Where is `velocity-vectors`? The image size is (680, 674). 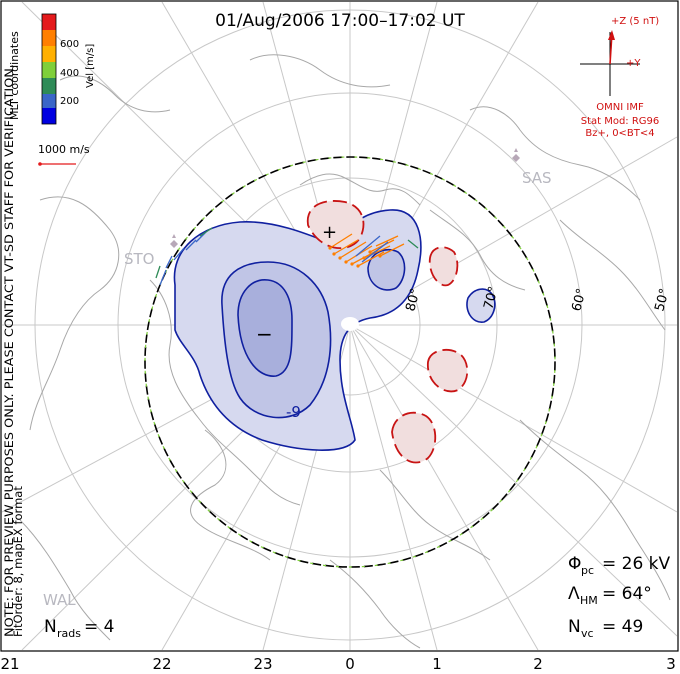 velocity-vectors is located at coordinates (287, 256).